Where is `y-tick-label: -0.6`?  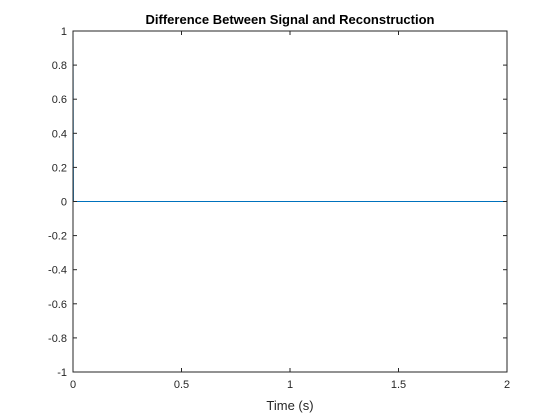
y-tick-label: -0.6 is located at coordinates (57, 305).